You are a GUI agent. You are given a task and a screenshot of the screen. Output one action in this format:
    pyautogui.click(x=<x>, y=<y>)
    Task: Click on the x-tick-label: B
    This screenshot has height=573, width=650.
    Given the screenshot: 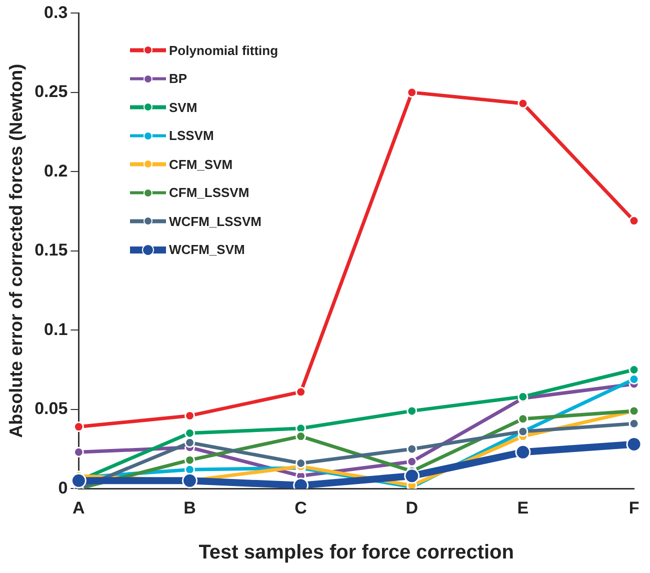 What is the action you would take?
    pyautogui.click(x=190, y=508)
    